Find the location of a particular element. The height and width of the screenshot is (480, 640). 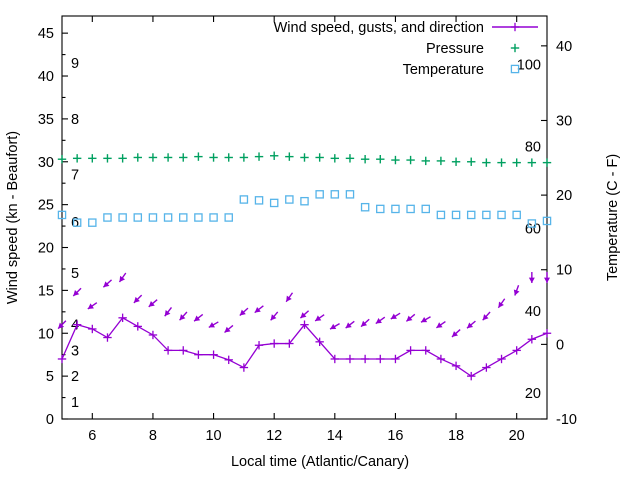

x-axis-tick-label: 14 is located at coordinates (335, 436).